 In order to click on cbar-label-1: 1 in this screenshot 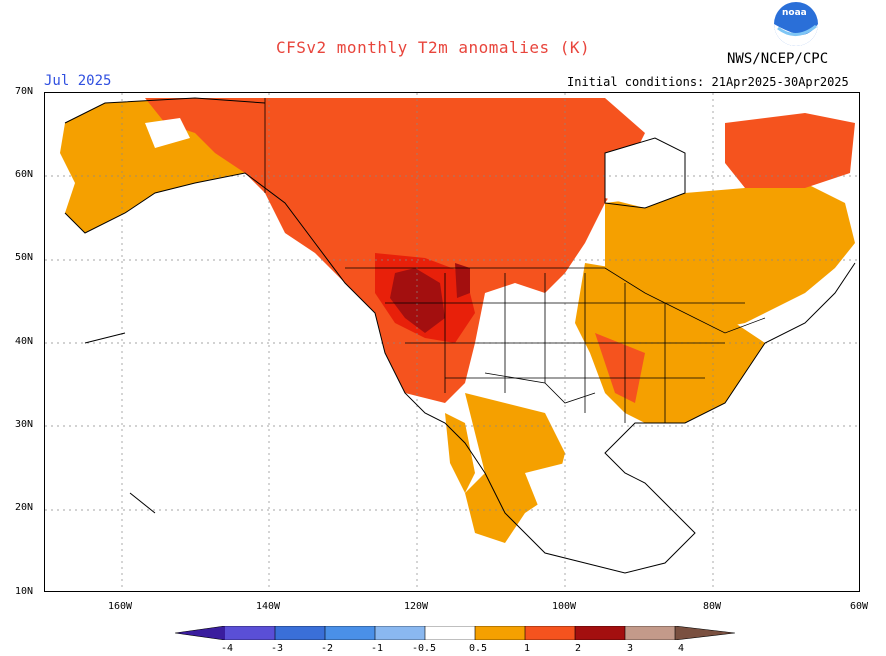, I will do `click(527, 648)`.